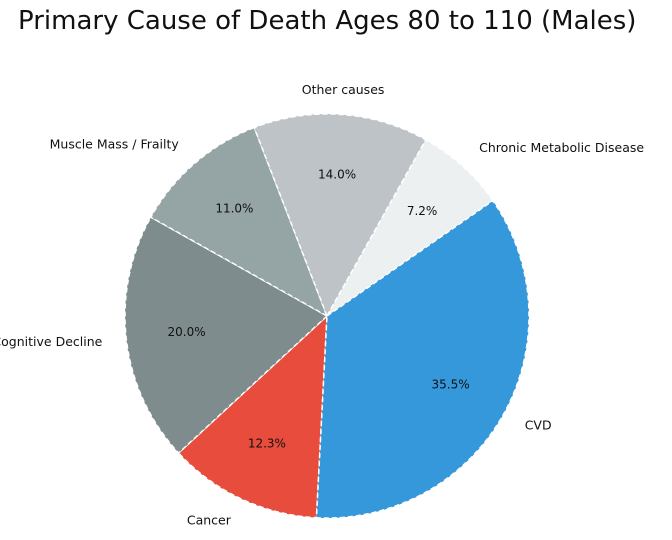 The image size is (672, 540). Describe the element at coordinates (187, 332) in the screenshot. I see `pct-label-cognitive-decline: 20.0%` at that location.